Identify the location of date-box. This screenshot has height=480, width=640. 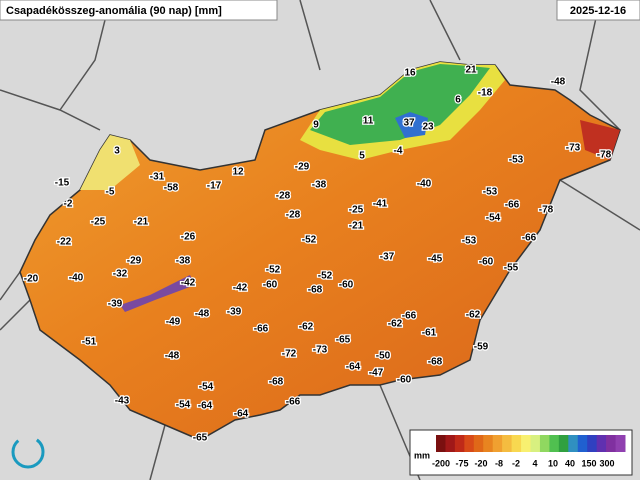
(598, 10).